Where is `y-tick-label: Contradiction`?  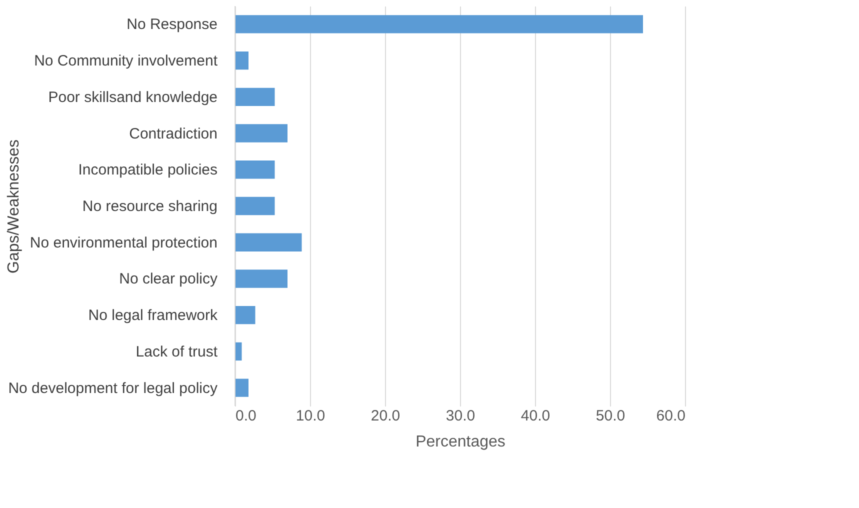 y-tick-label: Contradiction is located at coordinates (173, 133).